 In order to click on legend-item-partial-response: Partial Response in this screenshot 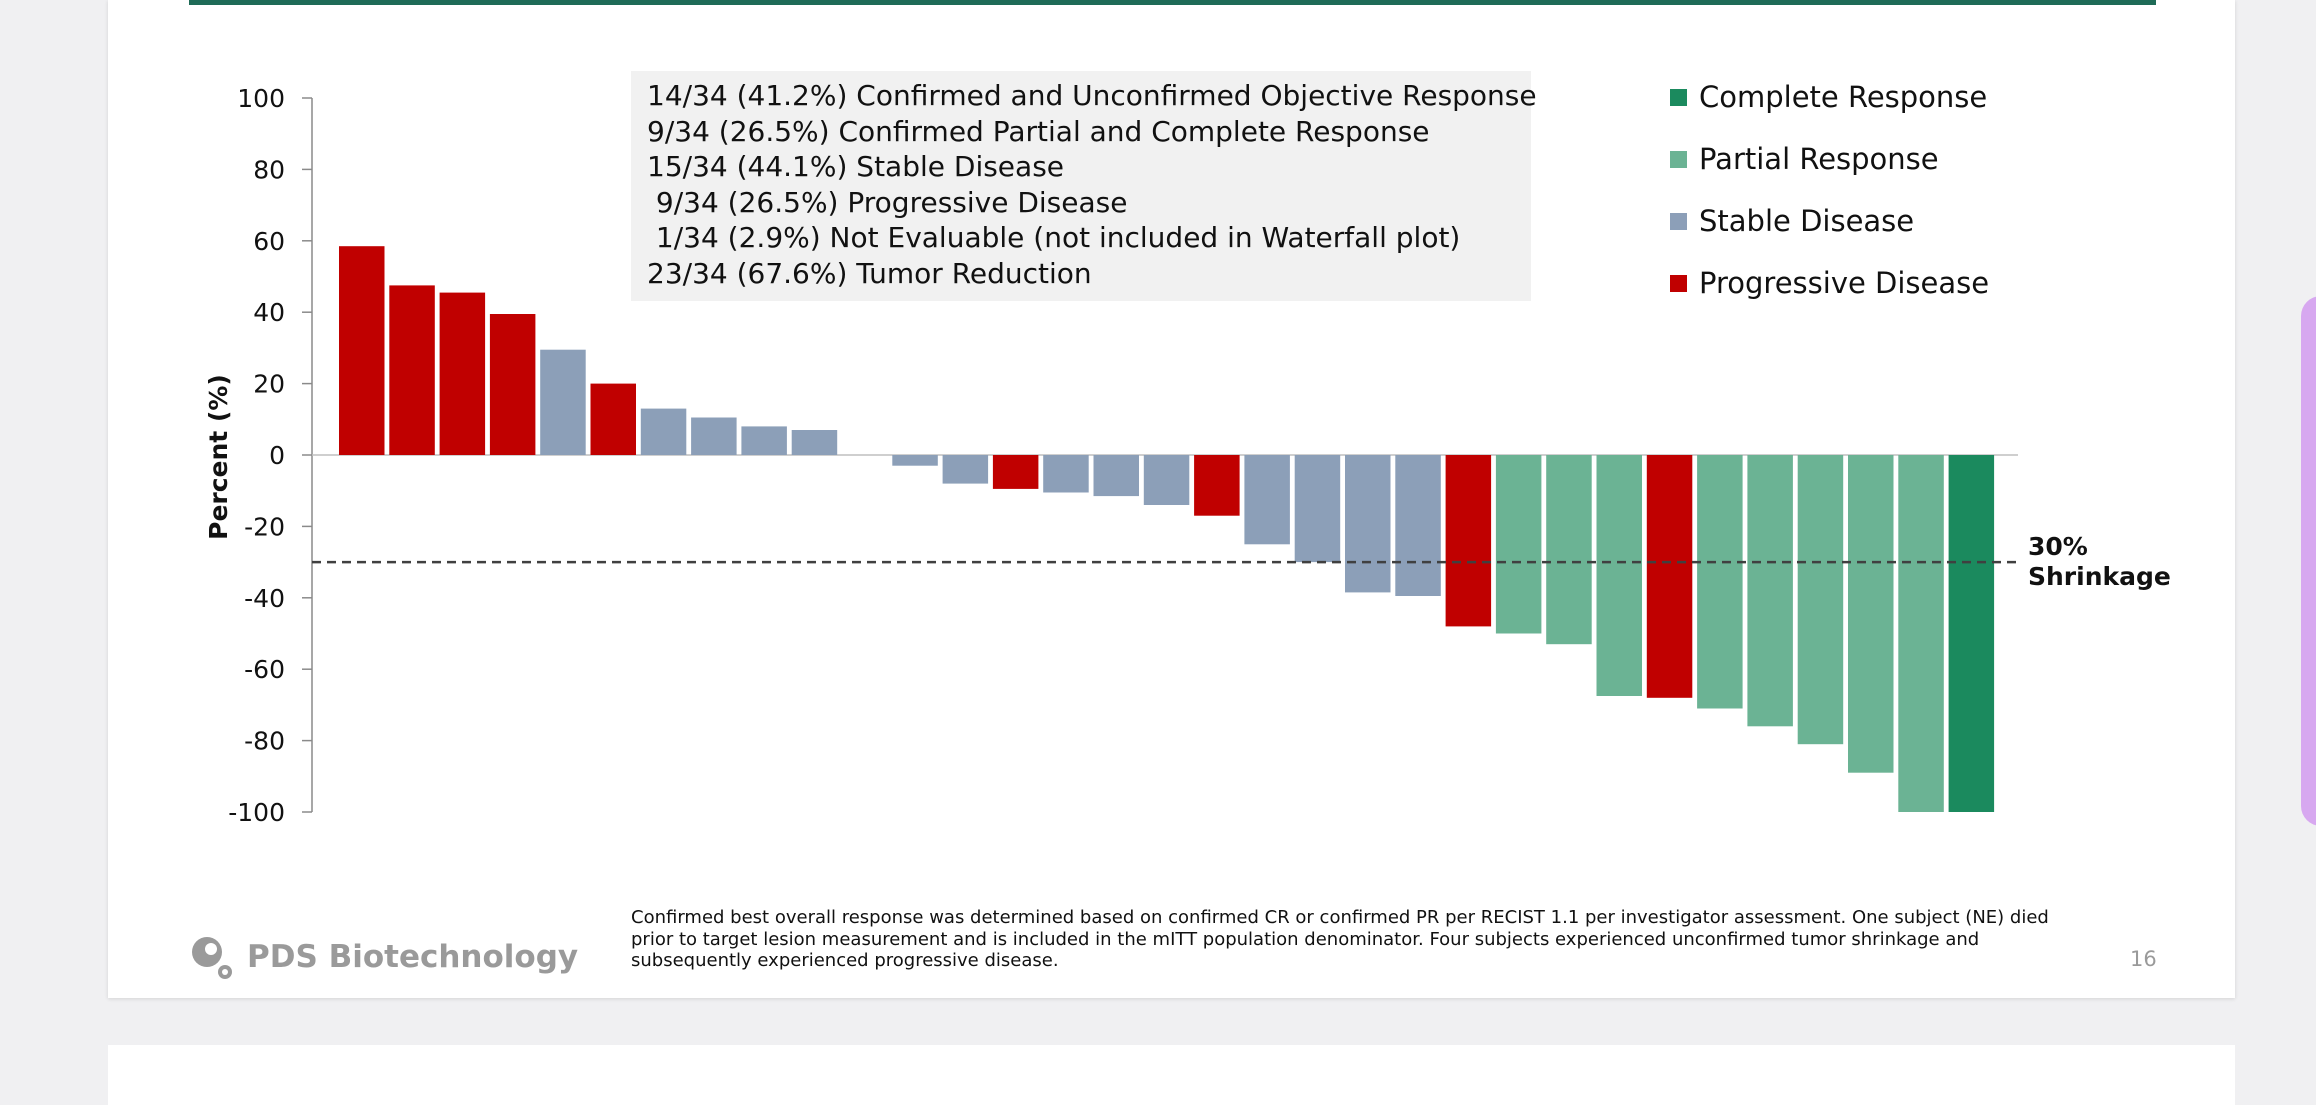, I will do `click(1840, 159)`.